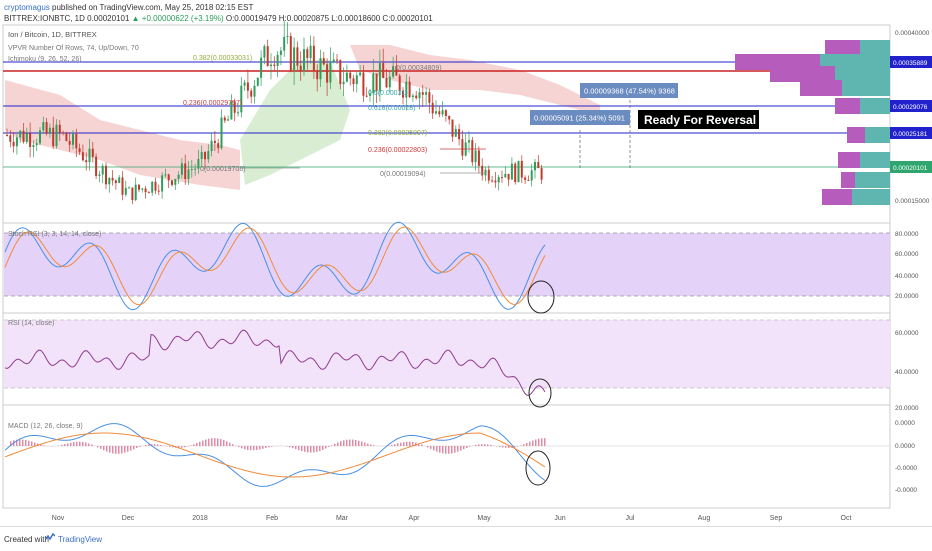 The width and height of the screenshot is (932, 551). I want to click on tradingview-logo-icon, so click(50, 538).